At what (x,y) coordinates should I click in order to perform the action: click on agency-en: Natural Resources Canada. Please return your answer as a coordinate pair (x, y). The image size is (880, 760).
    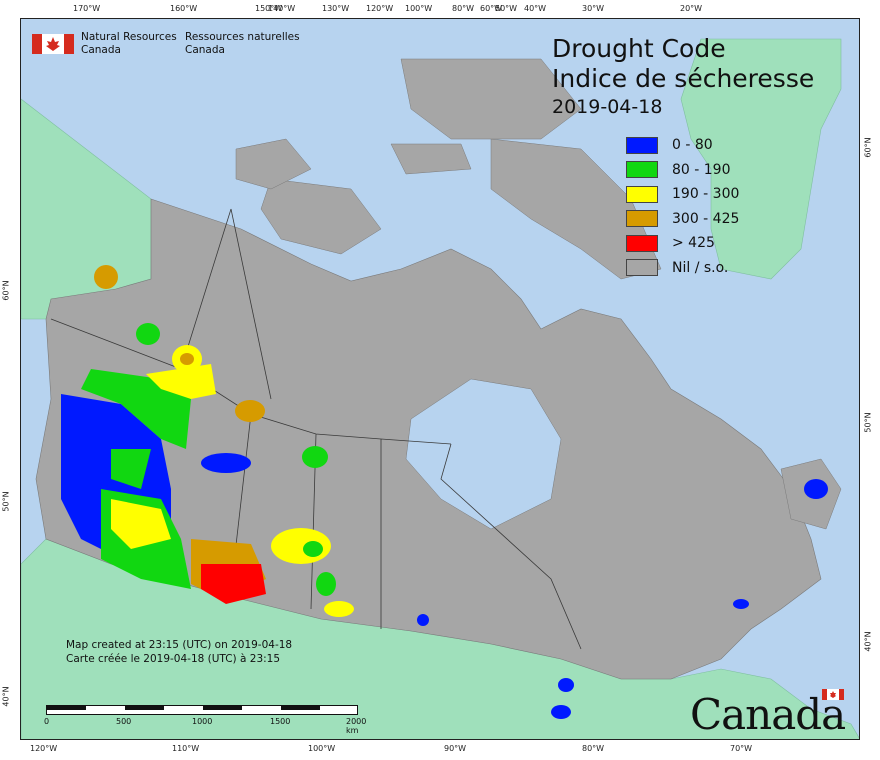
    Looking at the image, I should click on (129, 44).